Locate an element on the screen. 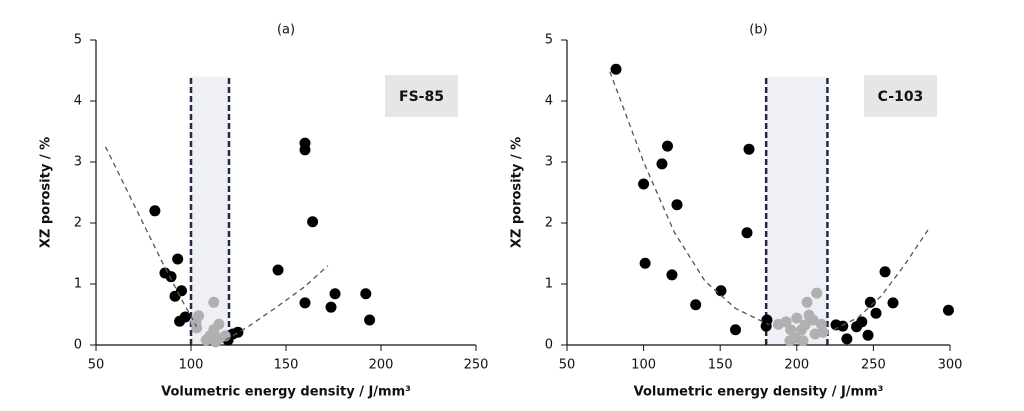 The width and height of the screenshot is (1024, 411). annotation: FS-85 is located at coordinates (421, 97).